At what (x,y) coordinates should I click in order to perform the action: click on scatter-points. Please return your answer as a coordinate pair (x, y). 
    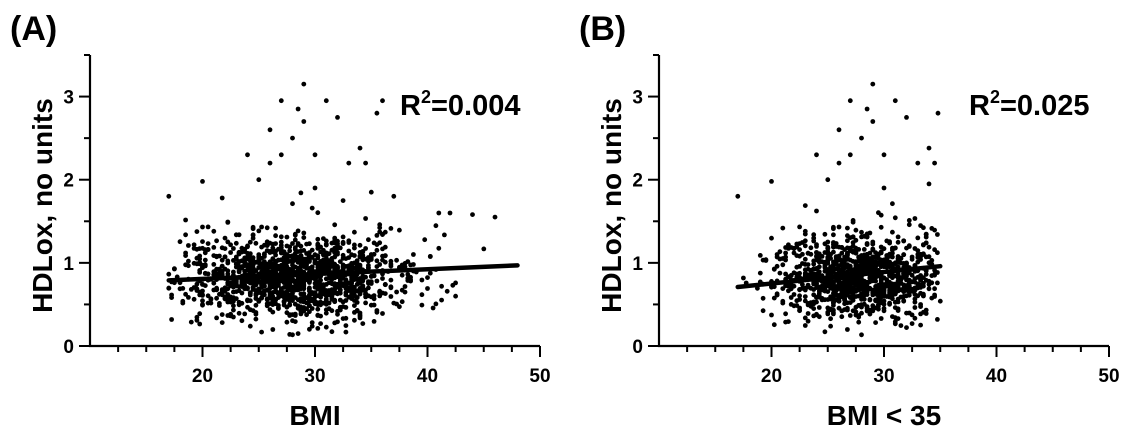
    Looking at the image, I should click on (839, 209).